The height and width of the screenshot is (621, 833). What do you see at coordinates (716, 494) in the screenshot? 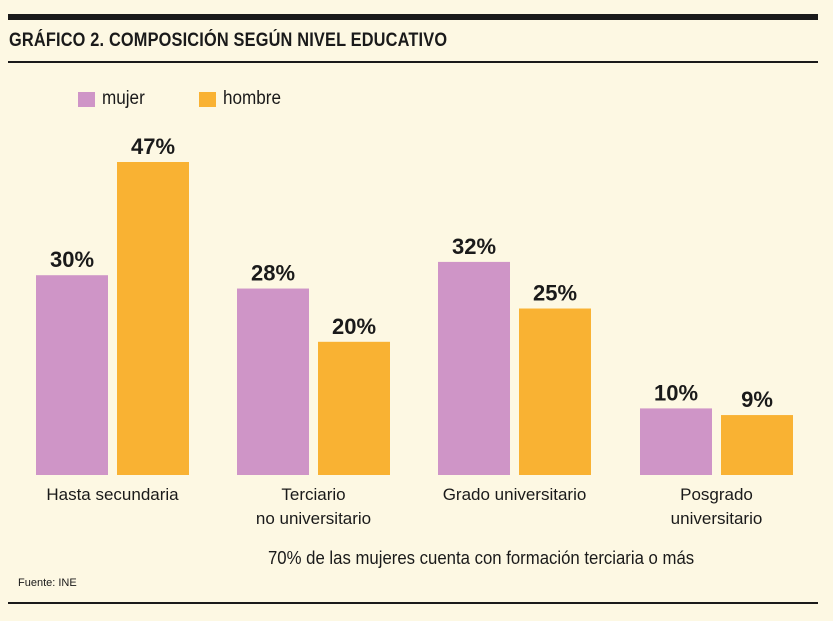
I see `category-label-3-0: Posgrado` at bounding box center [716, 494].